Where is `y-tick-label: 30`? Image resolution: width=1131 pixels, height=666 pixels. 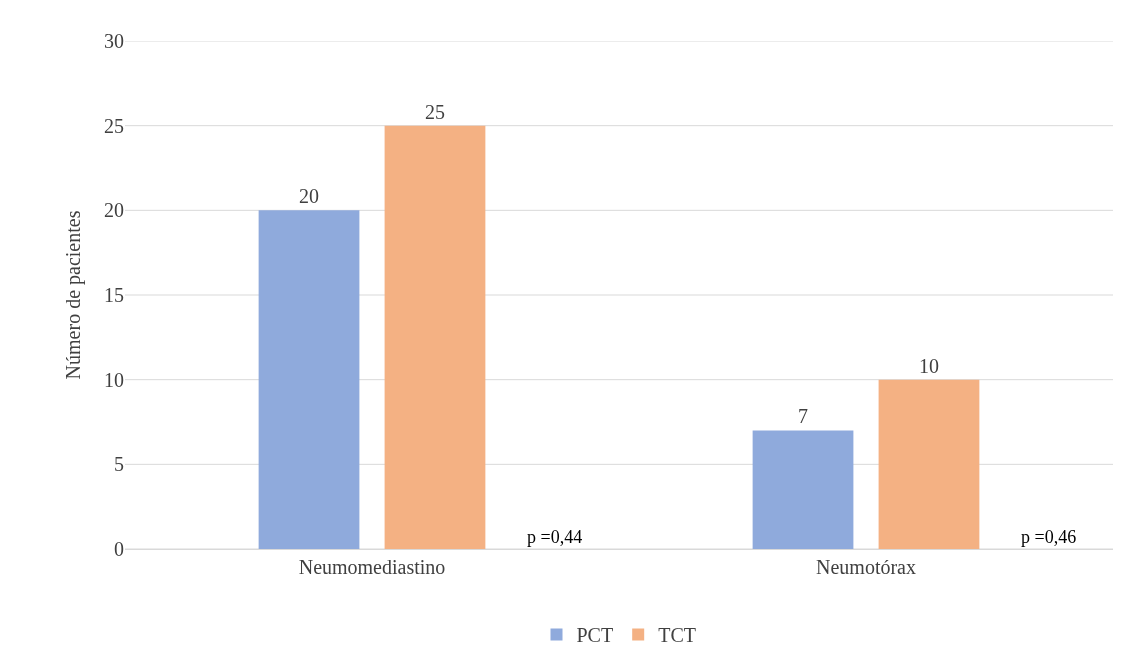
y-tick-label: 30 is located at coordinates (114, 41).